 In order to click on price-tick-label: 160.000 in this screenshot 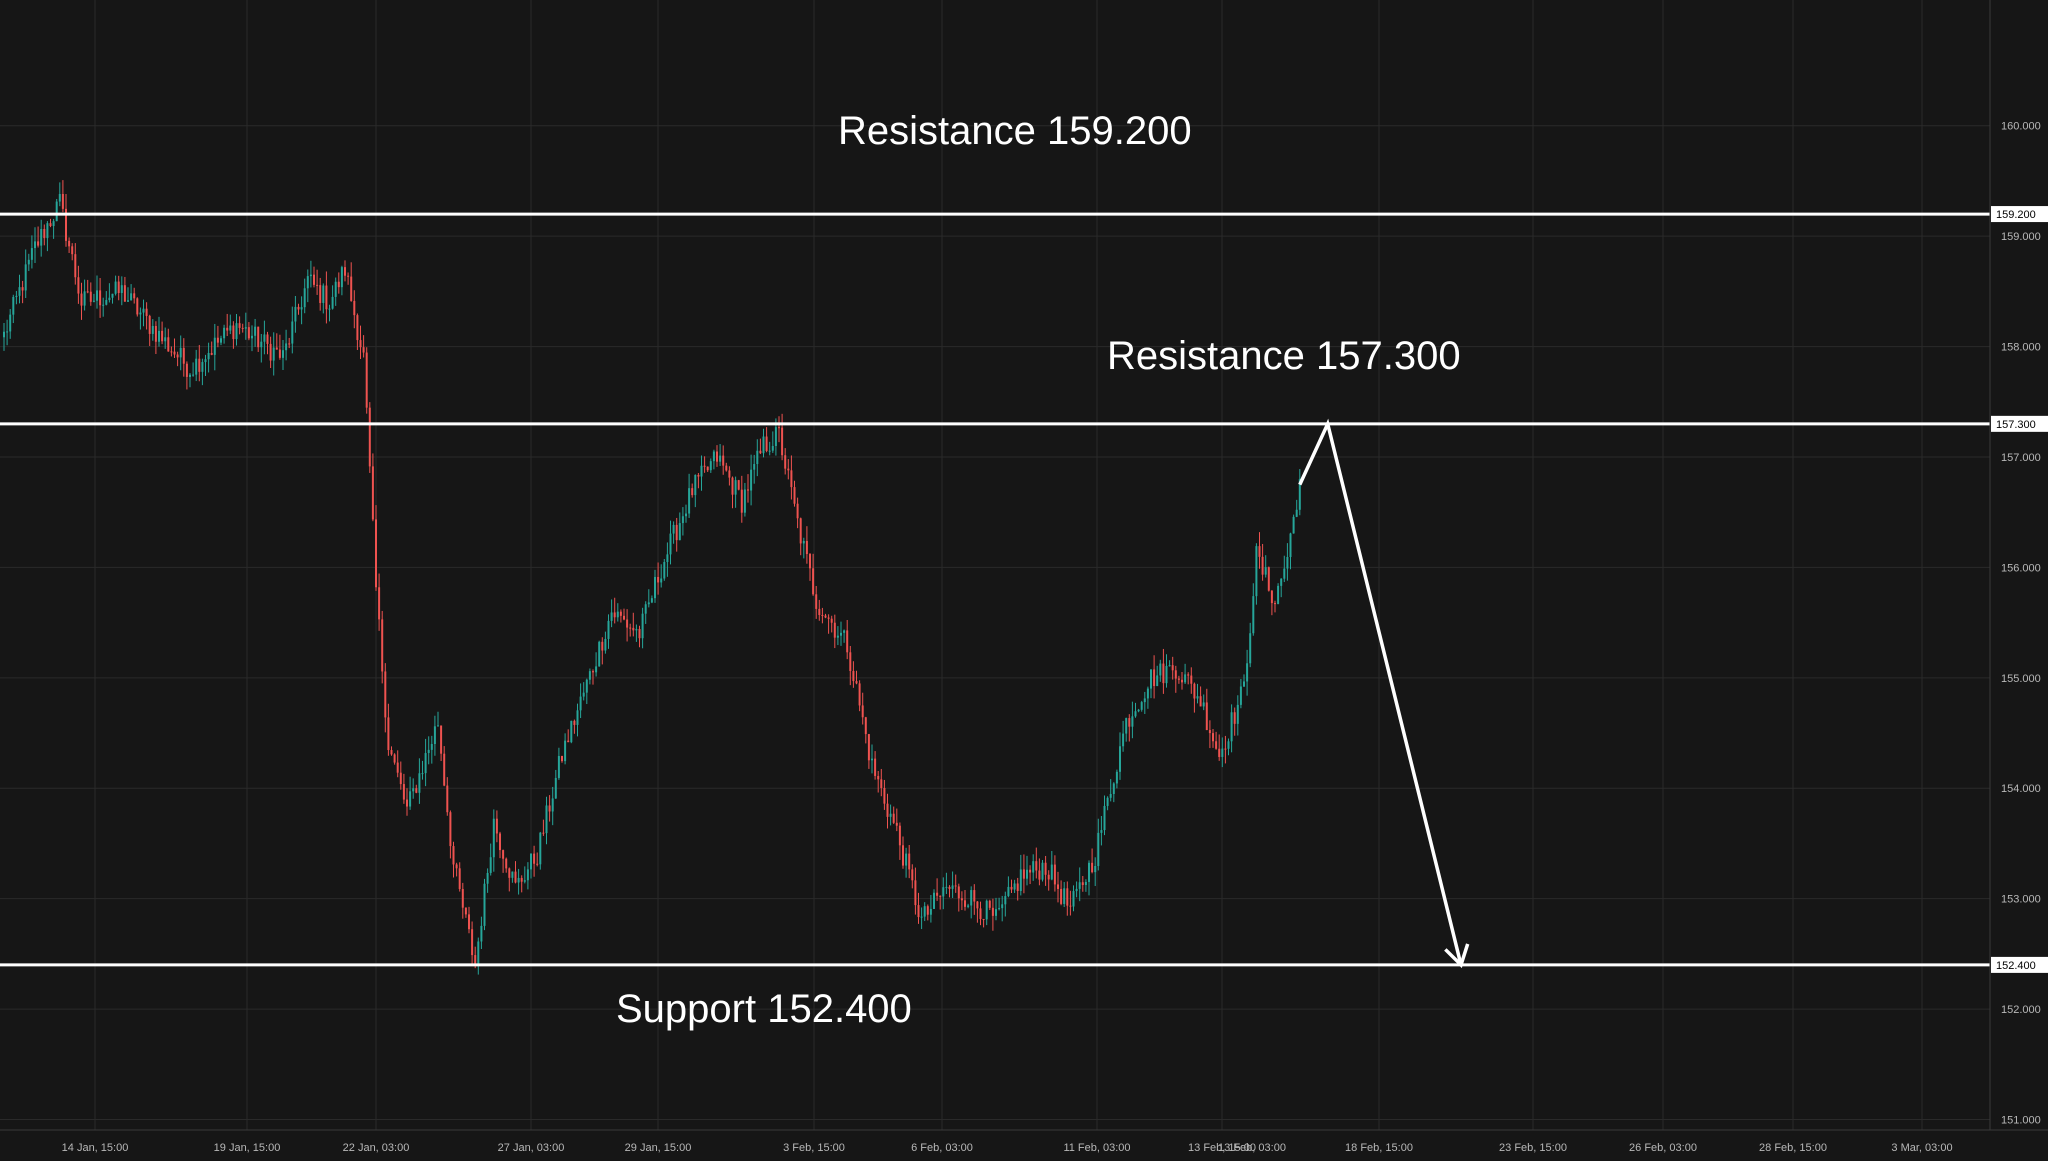, I will do `click(2021, 127)`.